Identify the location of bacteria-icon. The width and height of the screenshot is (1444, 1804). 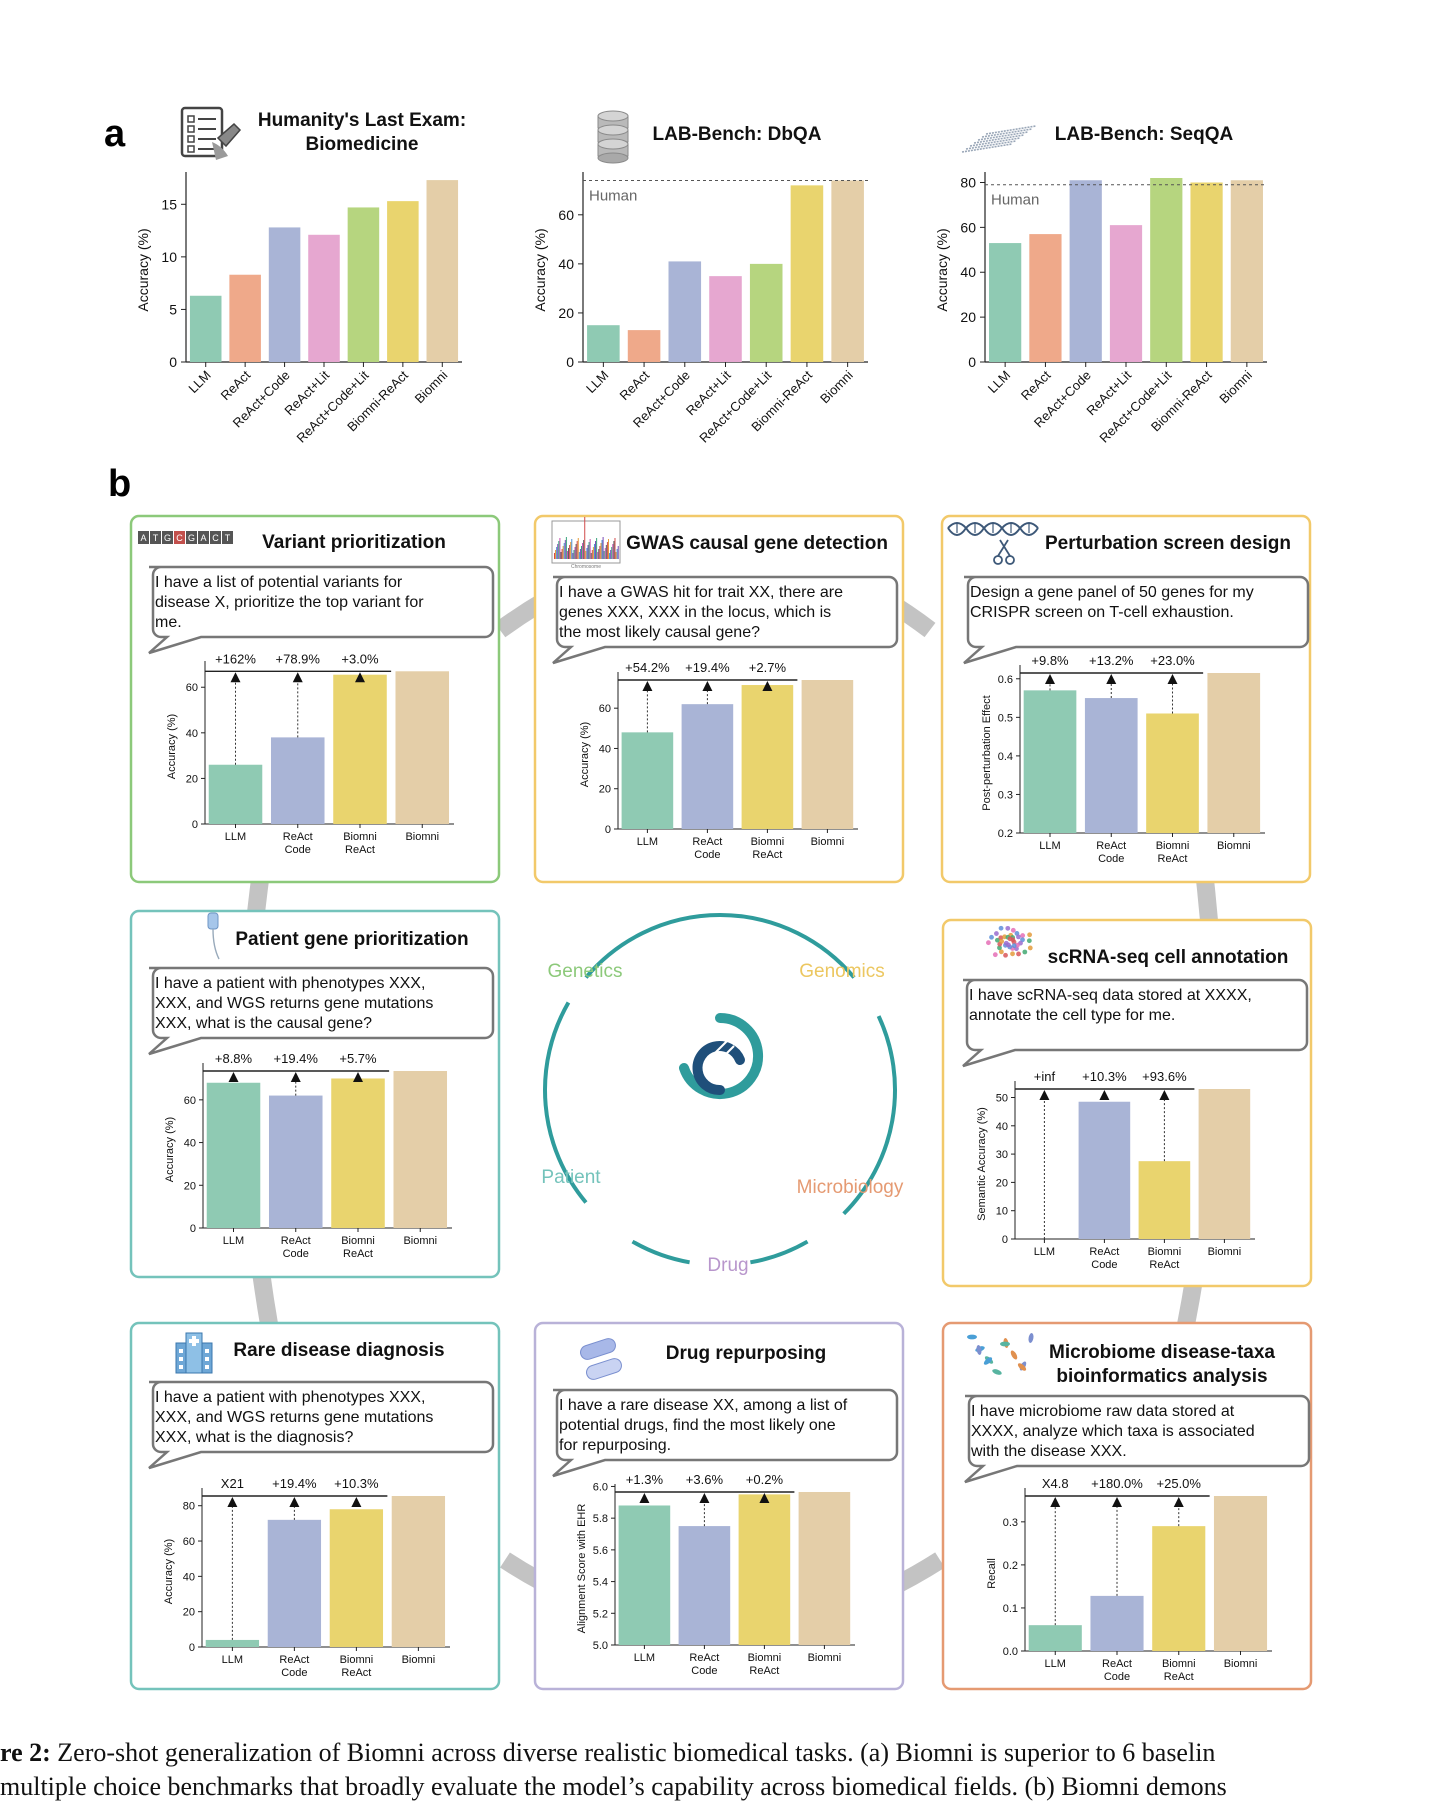
(1000, 1354).